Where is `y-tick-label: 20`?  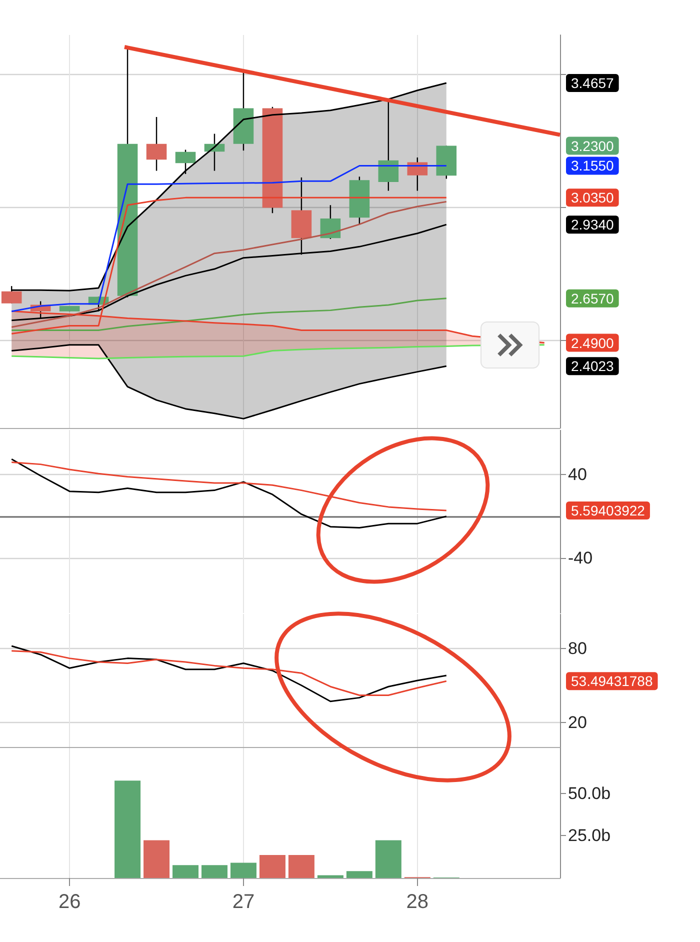
y-tick-label: 20 is located at coordinates (577, 722).